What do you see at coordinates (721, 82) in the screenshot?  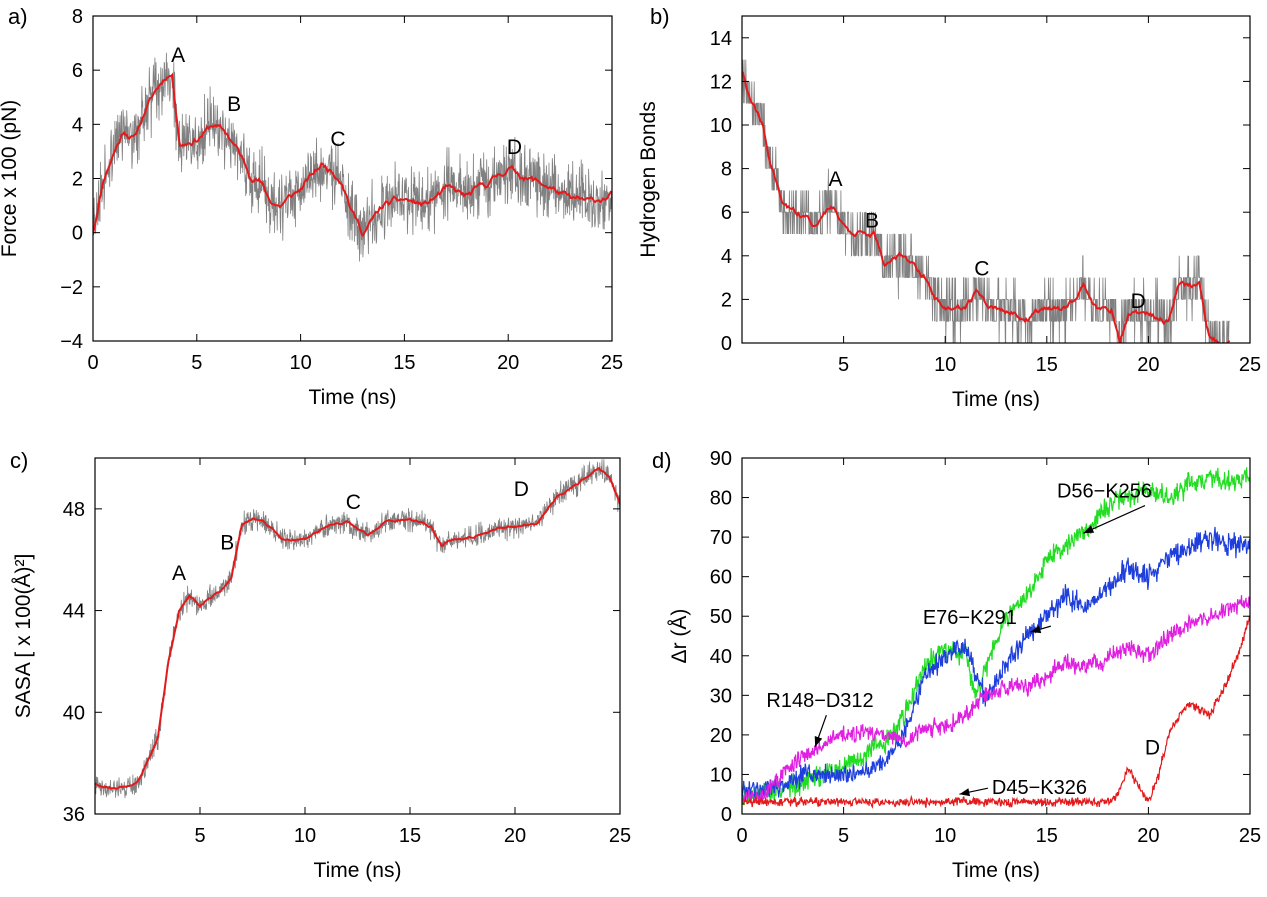 I see `y-tick-label: 12` at bounding box center [721, 82].